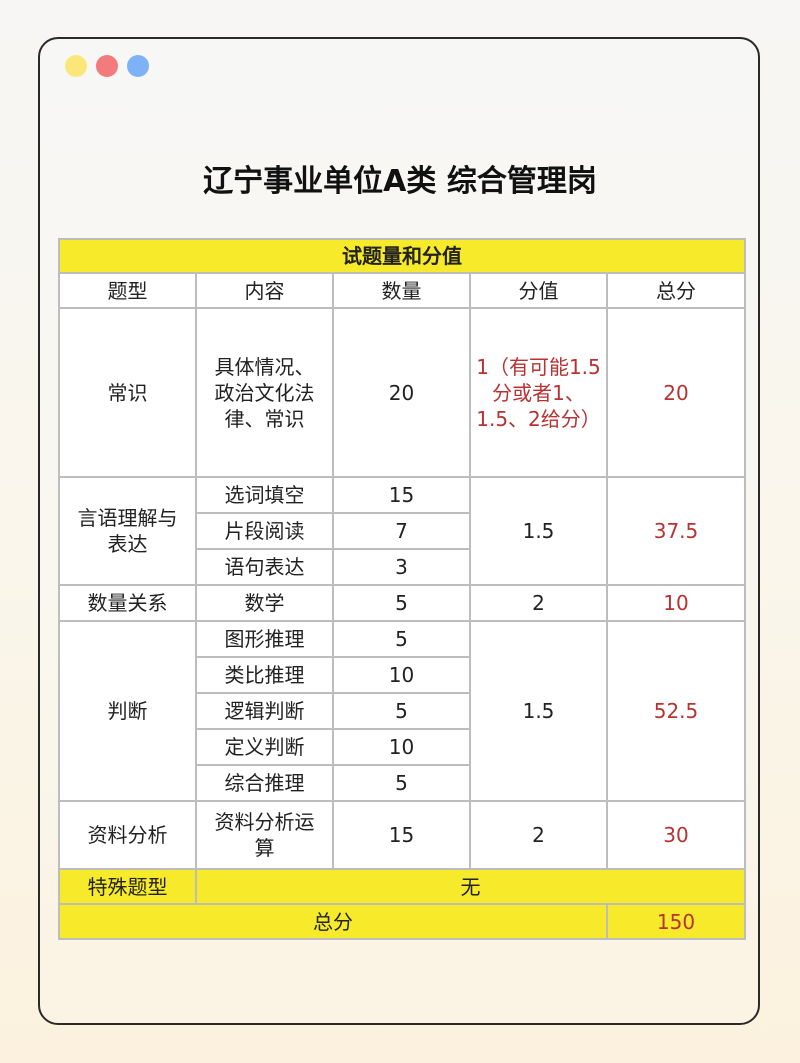 The width and height of the screenshot is (800, 1063). I want to click on content-cell: 类比推理, so click(264, 675).